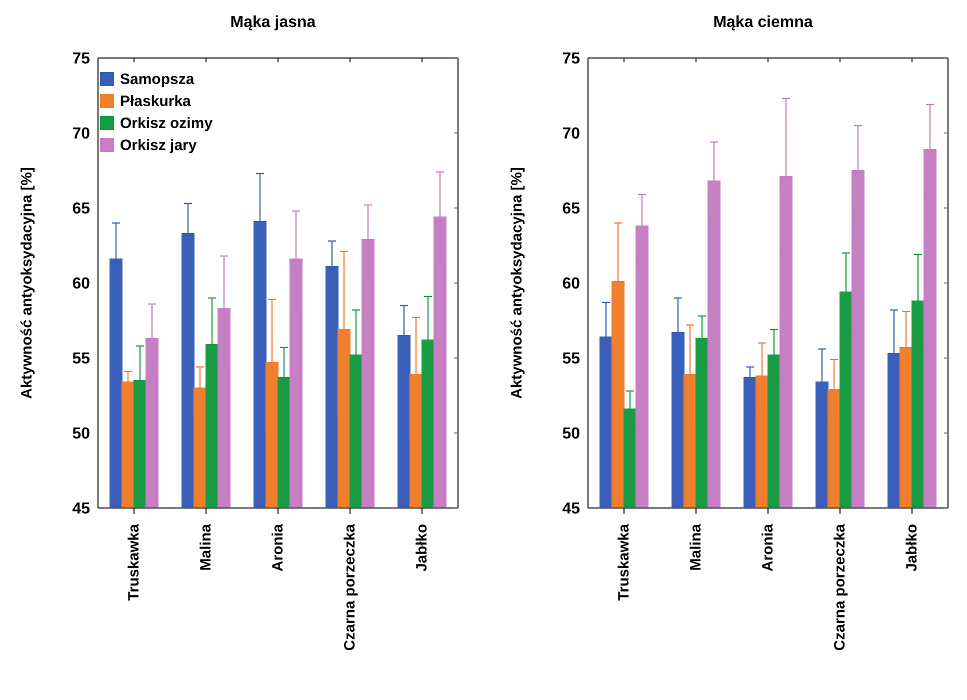  What do you see at coordinates (166, 123) in the screenshot?
I see `legend-label: Orkisz ozimy` at bounding box center [166, 123].